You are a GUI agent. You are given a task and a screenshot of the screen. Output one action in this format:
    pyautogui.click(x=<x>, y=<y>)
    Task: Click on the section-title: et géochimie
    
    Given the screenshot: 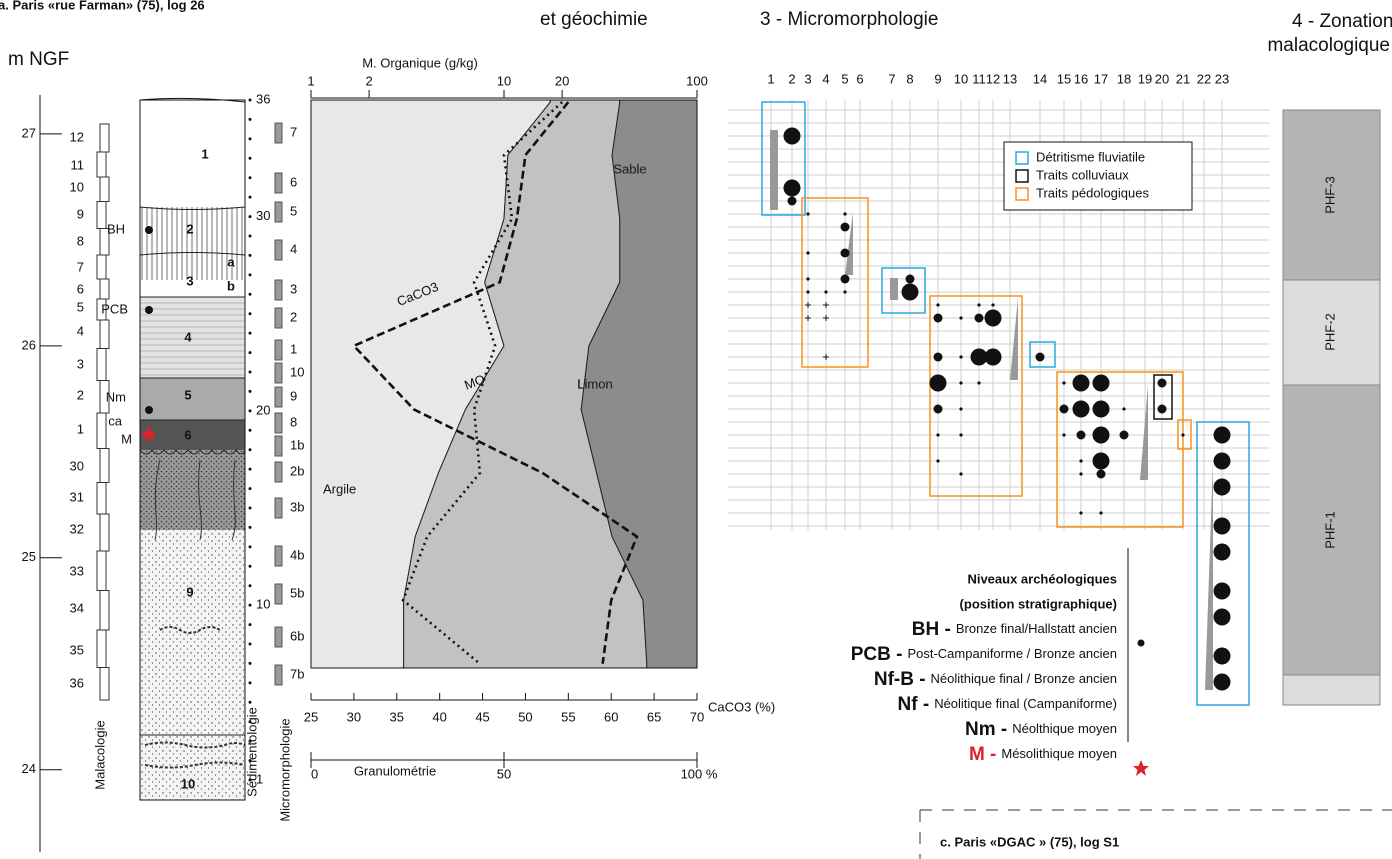 What is the action you would take?
    pyautogui.click(x=594, y=19)
    